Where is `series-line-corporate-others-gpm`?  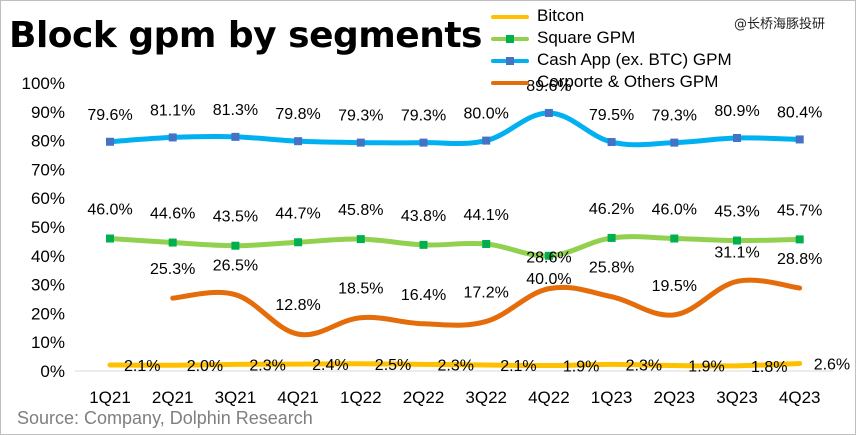 series-line-corporate-others-gpm is located at coordinates (486, 307).